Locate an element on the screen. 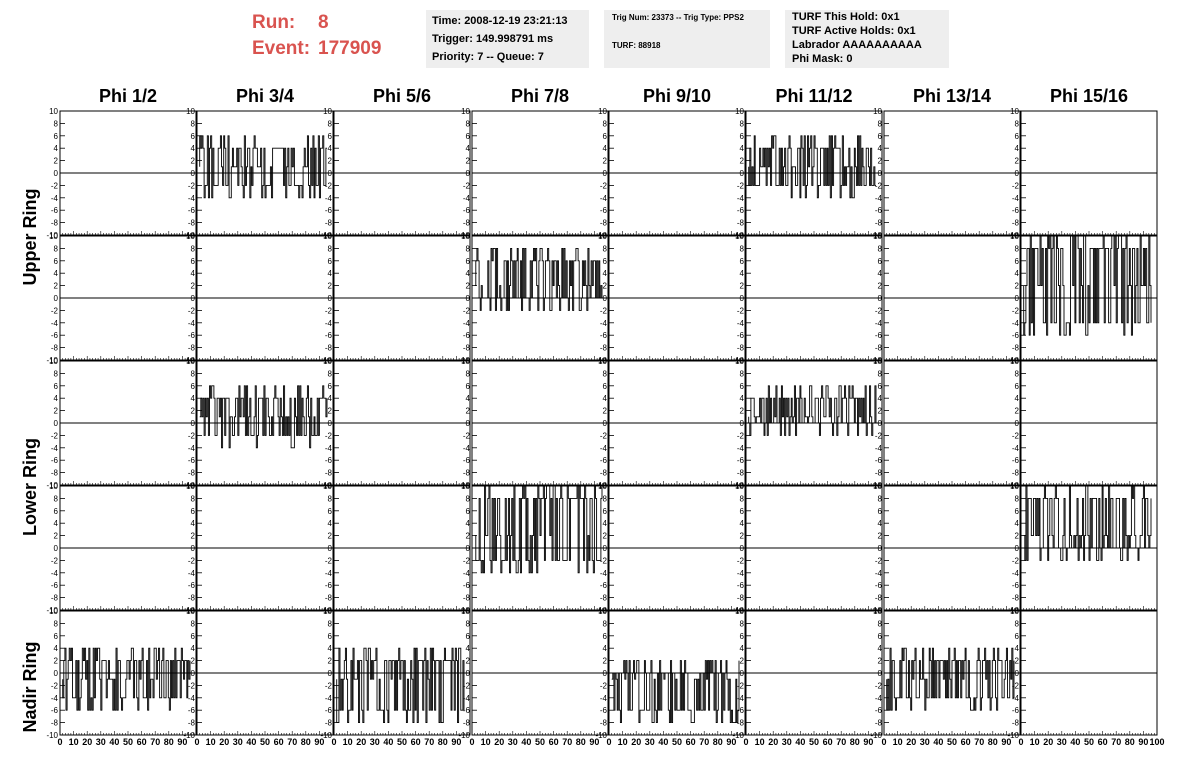 The width and height of the screenshot is (1196, 772). turf-text: TURF: 88918 is located at coordinates (636, 45).